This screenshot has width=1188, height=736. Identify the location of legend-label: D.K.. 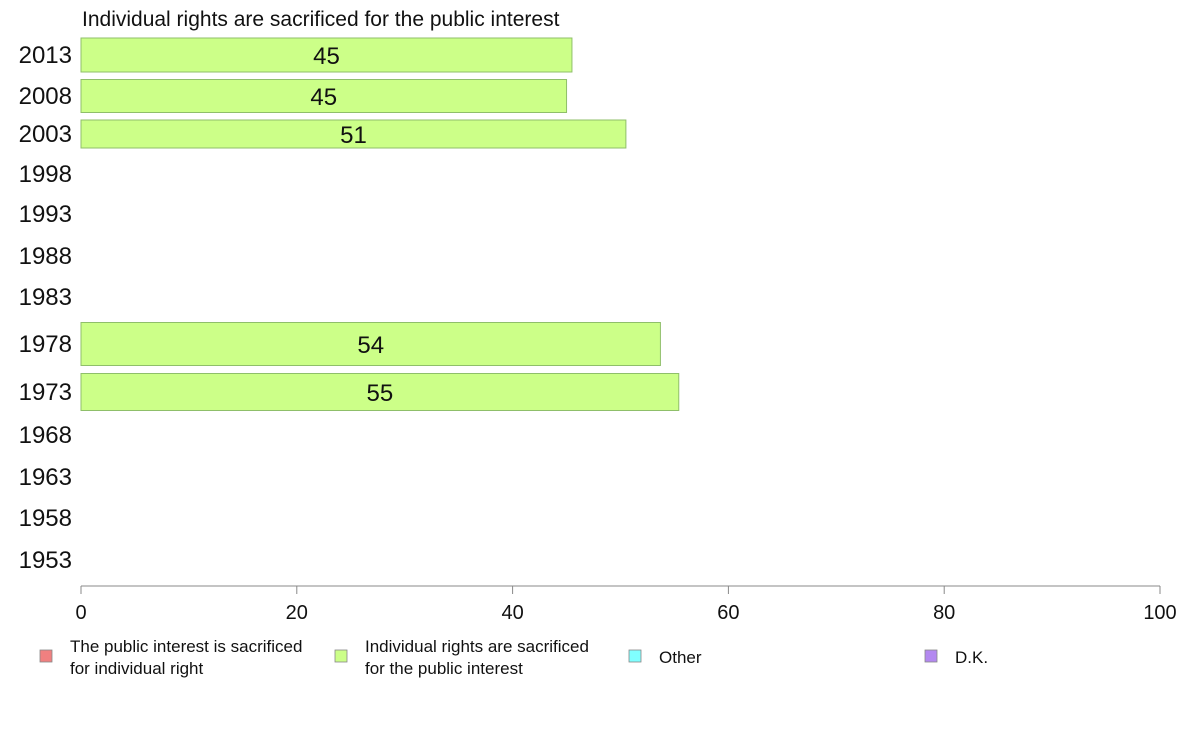
(971, 657).